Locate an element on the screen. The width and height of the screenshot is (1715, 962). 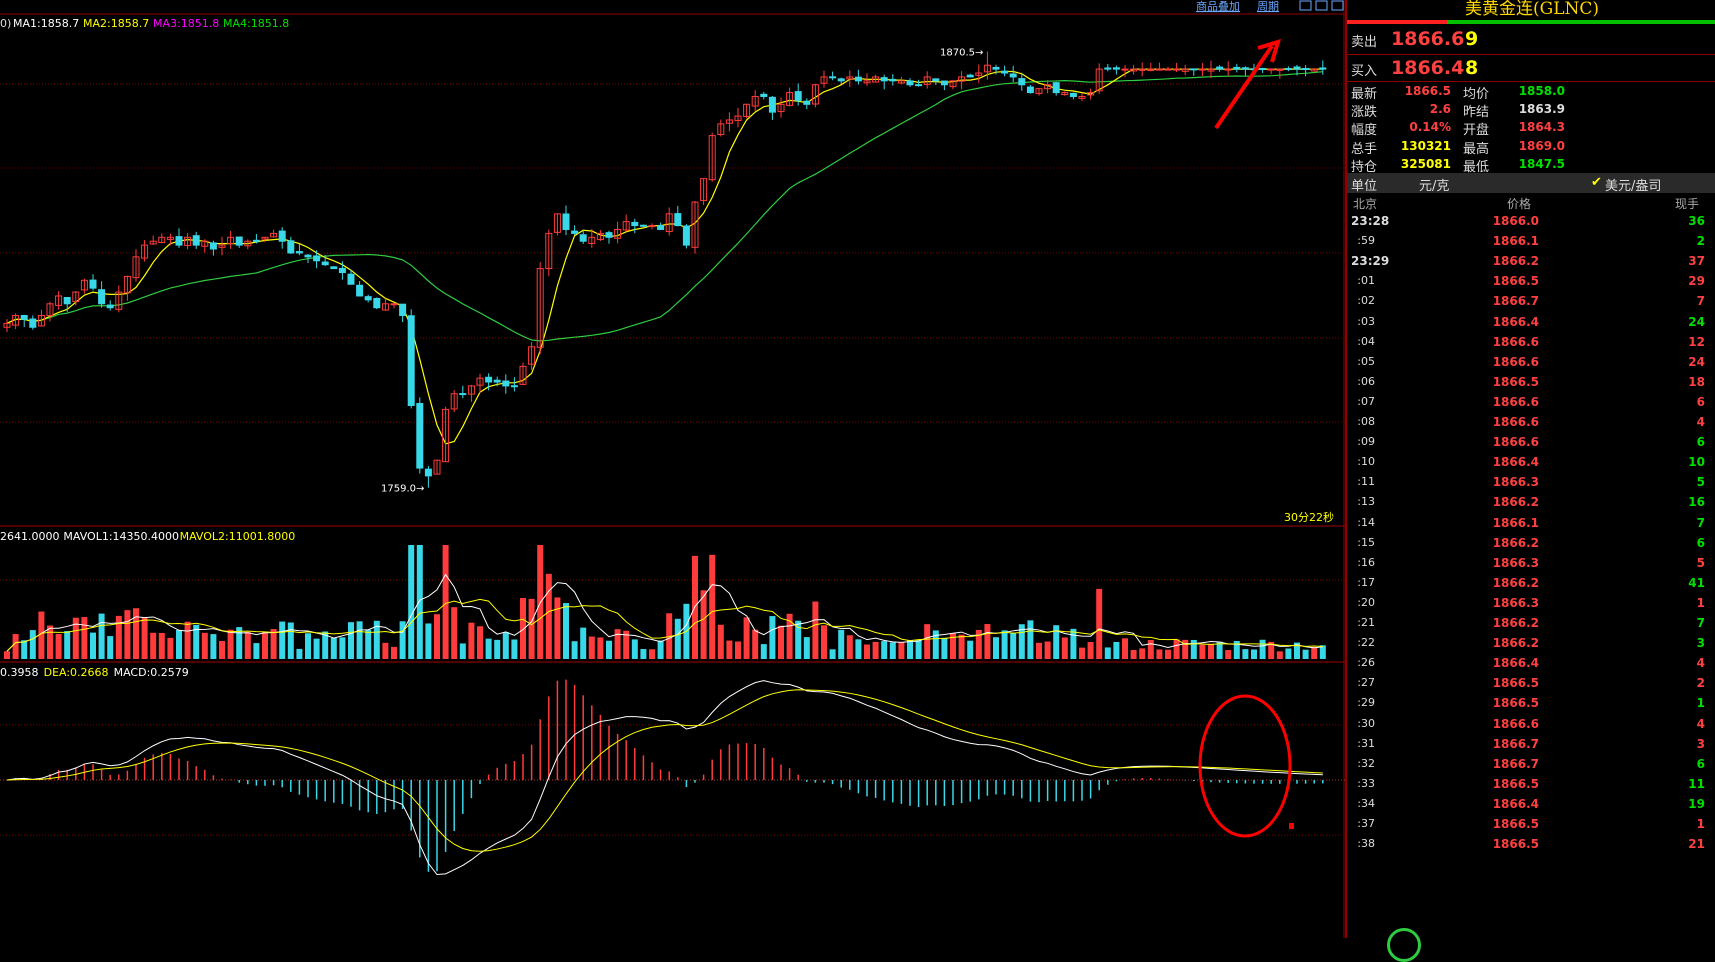
bid-row: 买入 1866.4 8 is located at coordinates (1531, 68).